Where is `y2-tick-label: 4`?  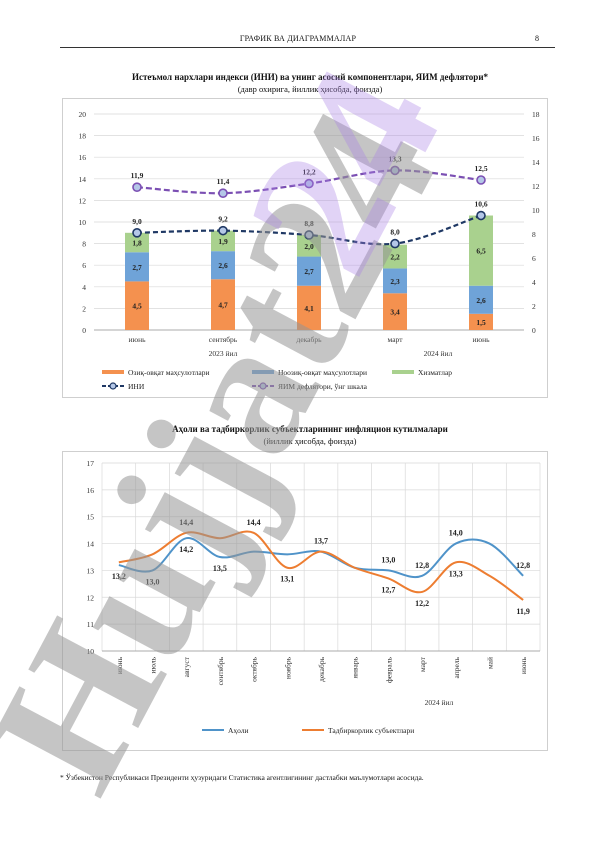 y2-tick-label: 4 is located at coordinates (534, 282).